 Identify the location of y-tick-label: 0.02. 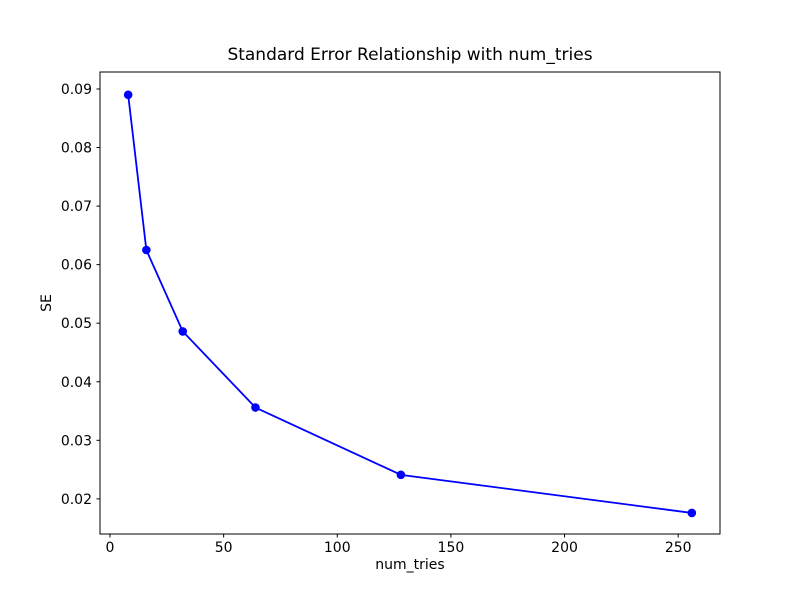
(76, 500).